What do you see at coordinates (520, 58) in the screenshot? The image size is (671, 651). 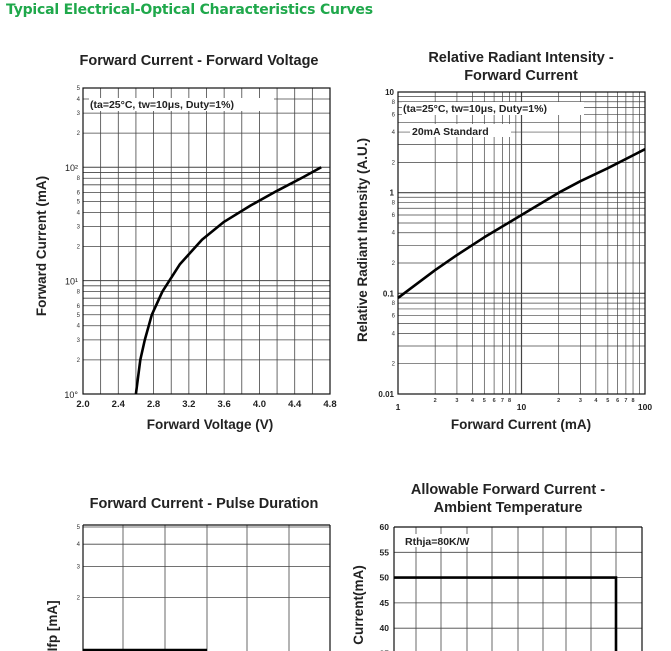 I see `chart-title-line-1: Relative Radiant Intensity -` at bounding box center [520, 58].